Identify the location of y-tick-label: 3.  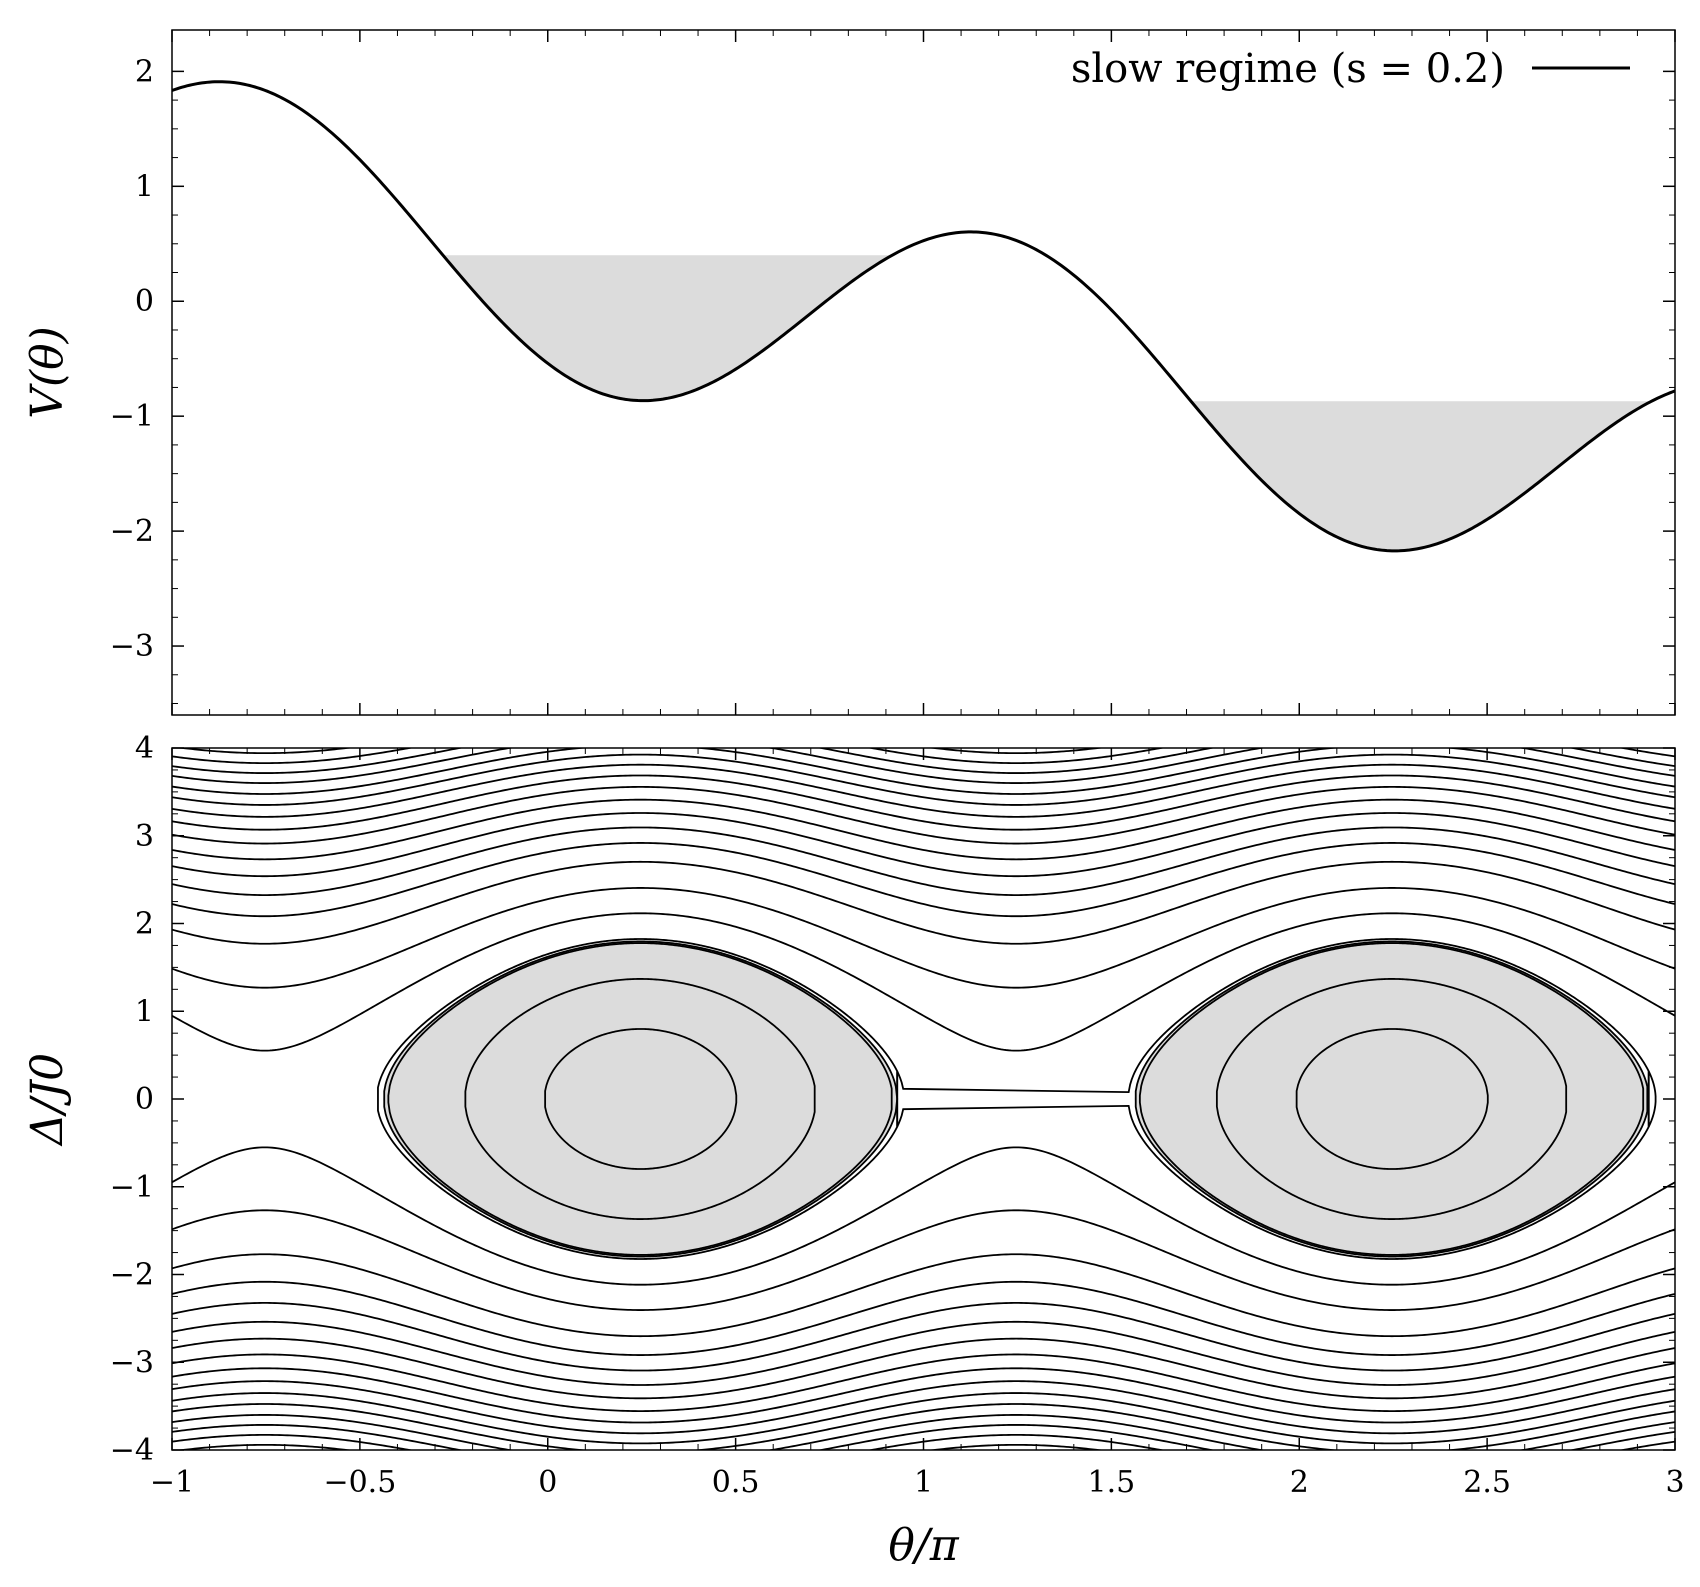
(144, 836).